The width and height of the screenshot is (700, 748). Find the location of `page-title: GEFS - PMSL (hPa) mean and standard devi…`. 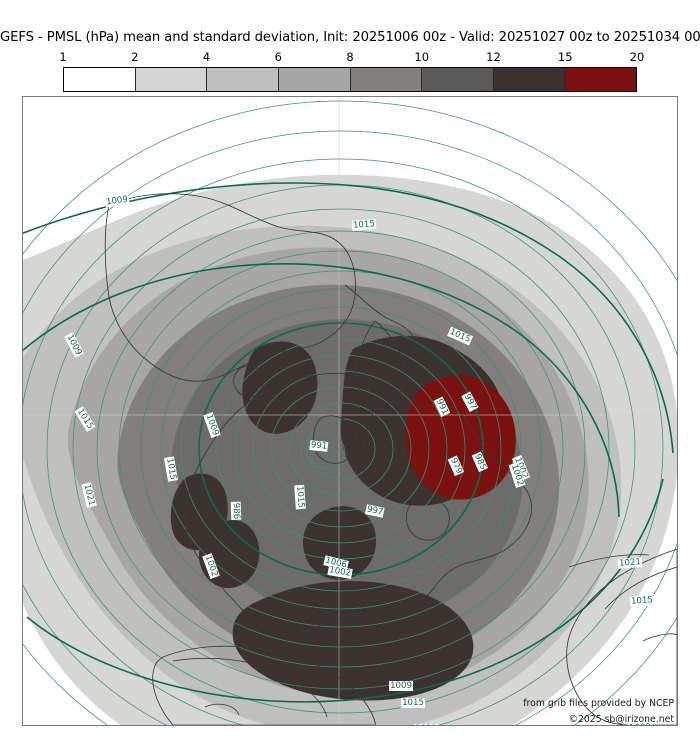

page-title: GEFS - PMSL (hPa) mean and standard devi… is located at coordinates (350, 37).